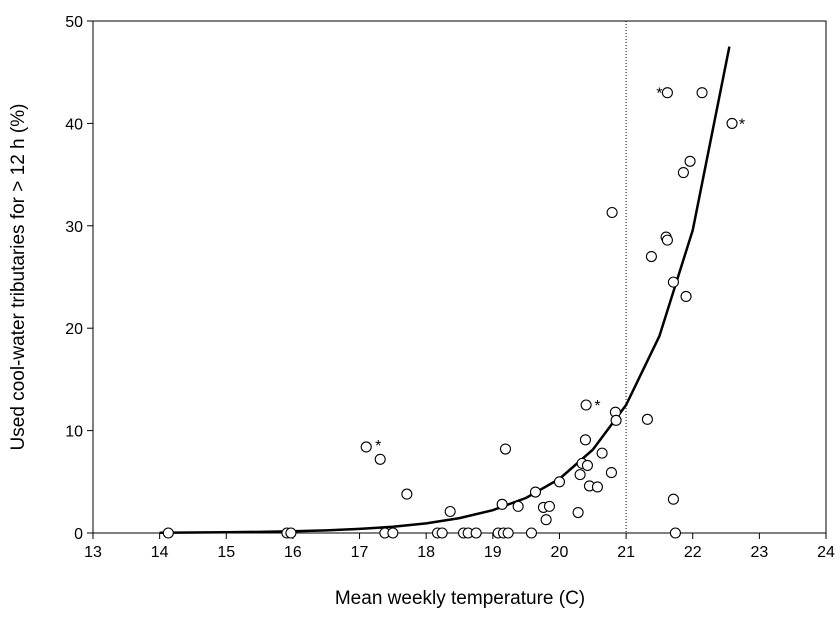 This screenshot has height=617, width=840. What do you see at coordinates (759, 552) in the screenshot?
I see `x-tick-label: 23` at bounding box center [759, 552].